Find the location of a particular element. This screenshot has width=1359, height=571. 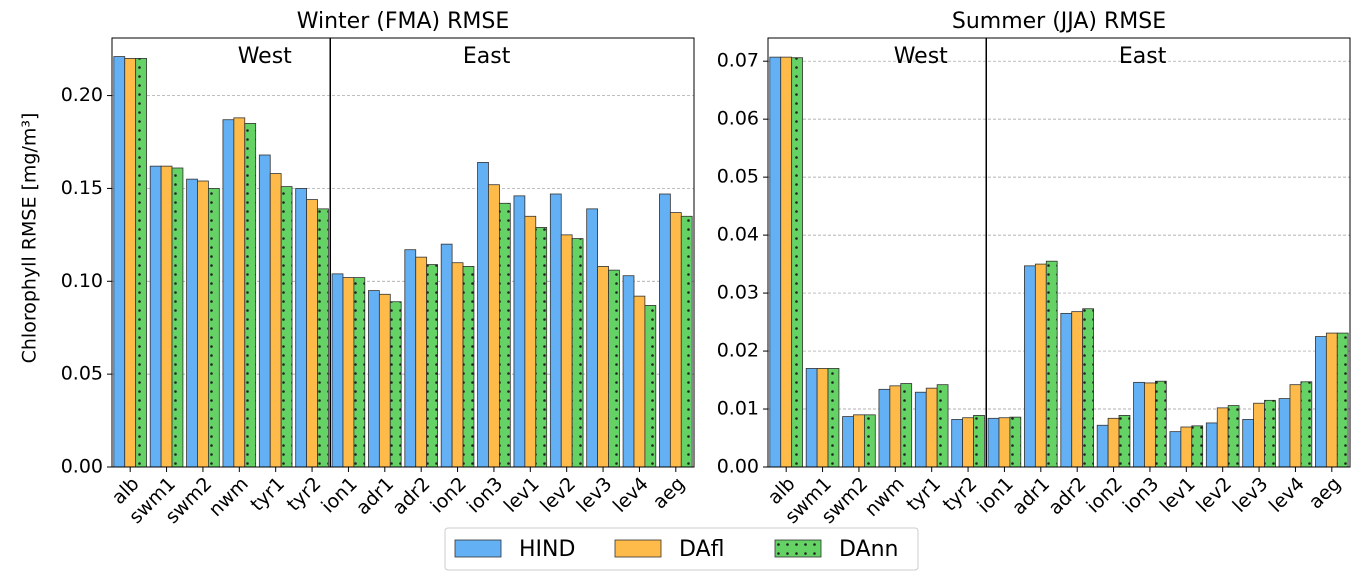

x-tick-label: tyr2 is located at coordinates (960, 494).